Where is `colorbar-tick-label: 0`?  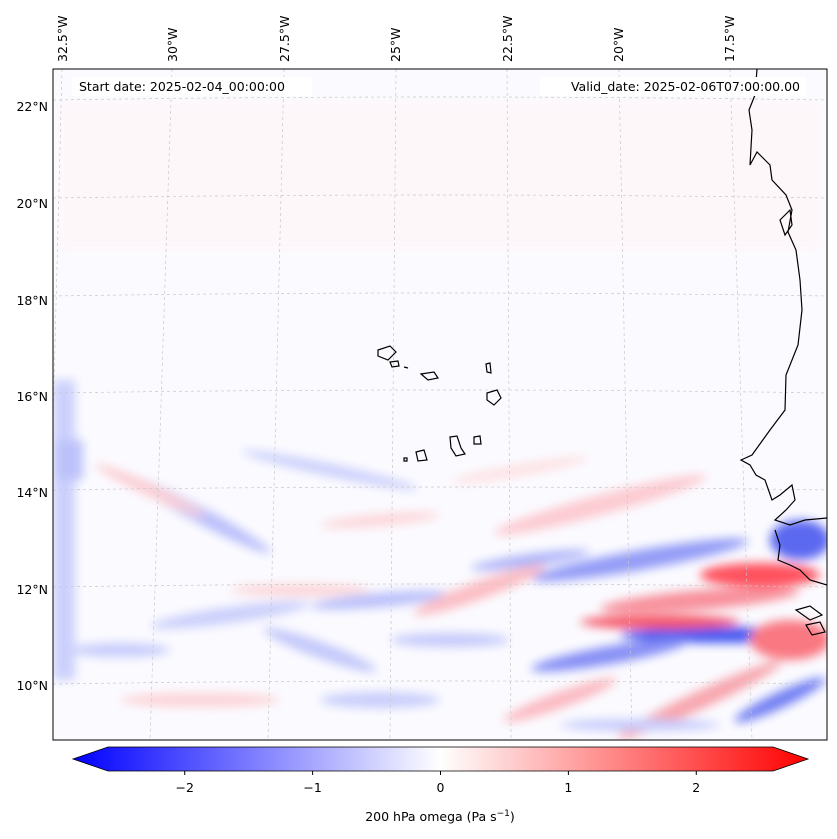 colorbar-tick-label: 0 is located at coordinates (441, 787).